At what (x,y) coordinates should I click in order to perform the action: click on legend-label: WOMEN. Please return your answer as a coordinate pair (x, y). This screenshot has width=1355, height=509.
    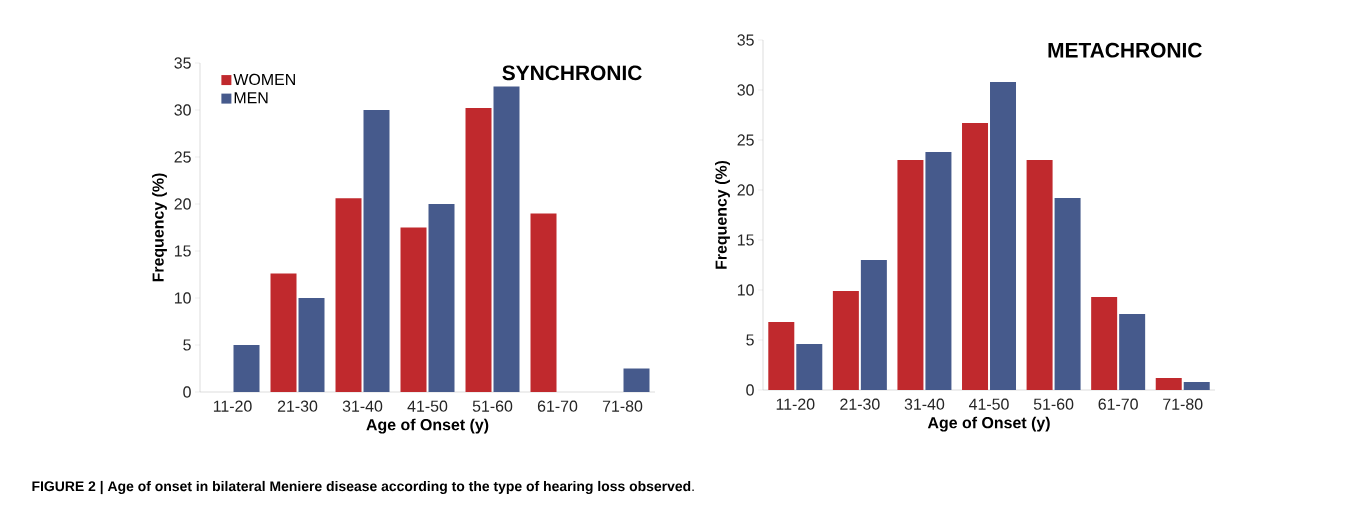
    Looking at the image, I should click on (264, 79).